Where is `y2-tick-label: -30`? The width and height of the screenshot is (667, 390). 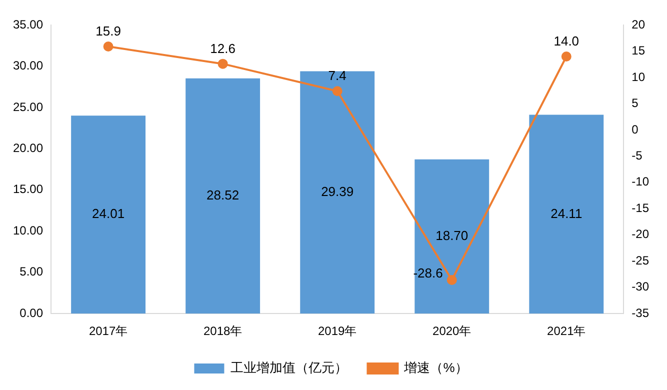
y2-tick-label: -30 is located at coordinates (641, 287).